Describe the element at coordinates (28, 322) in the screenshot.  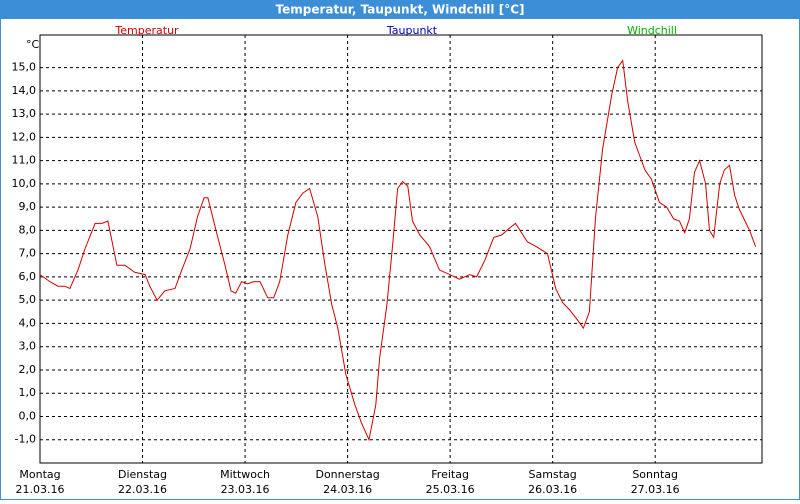
I see `y-tick-label: 4,0` at that location.